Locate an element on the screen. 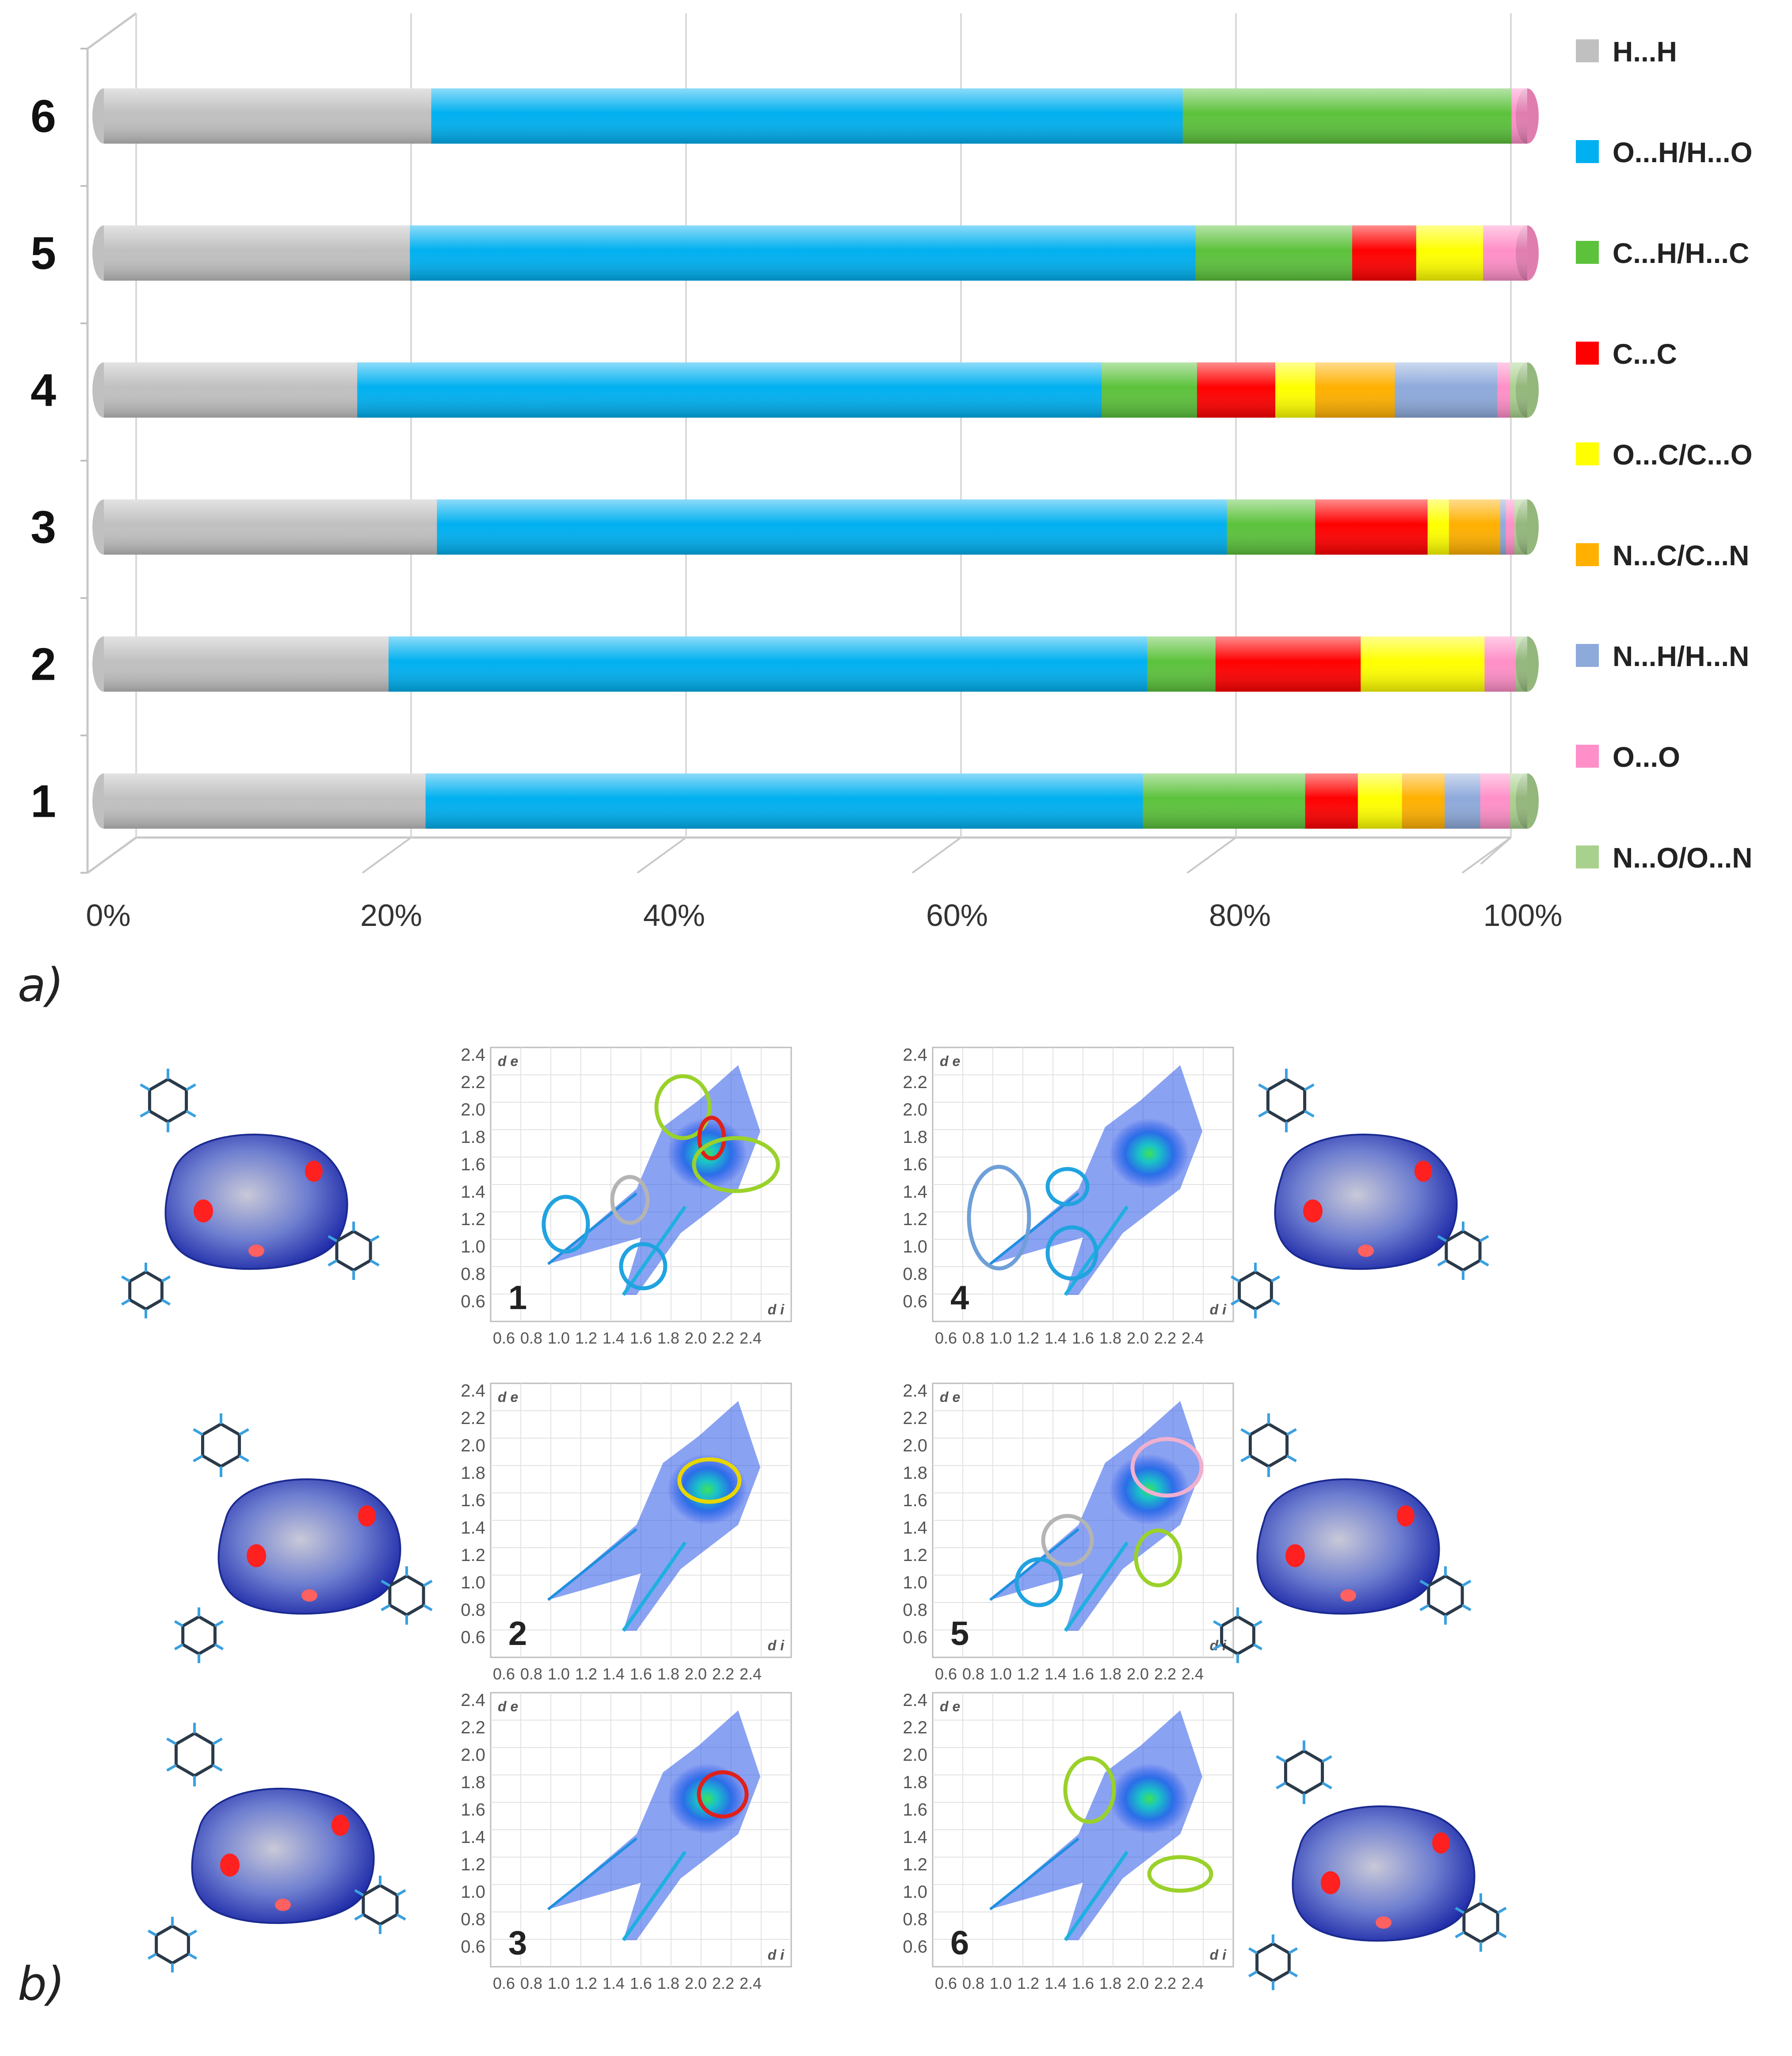 The image size is (1792, 2056). plot-di-label: d i is located at coordinates (776, 1955).